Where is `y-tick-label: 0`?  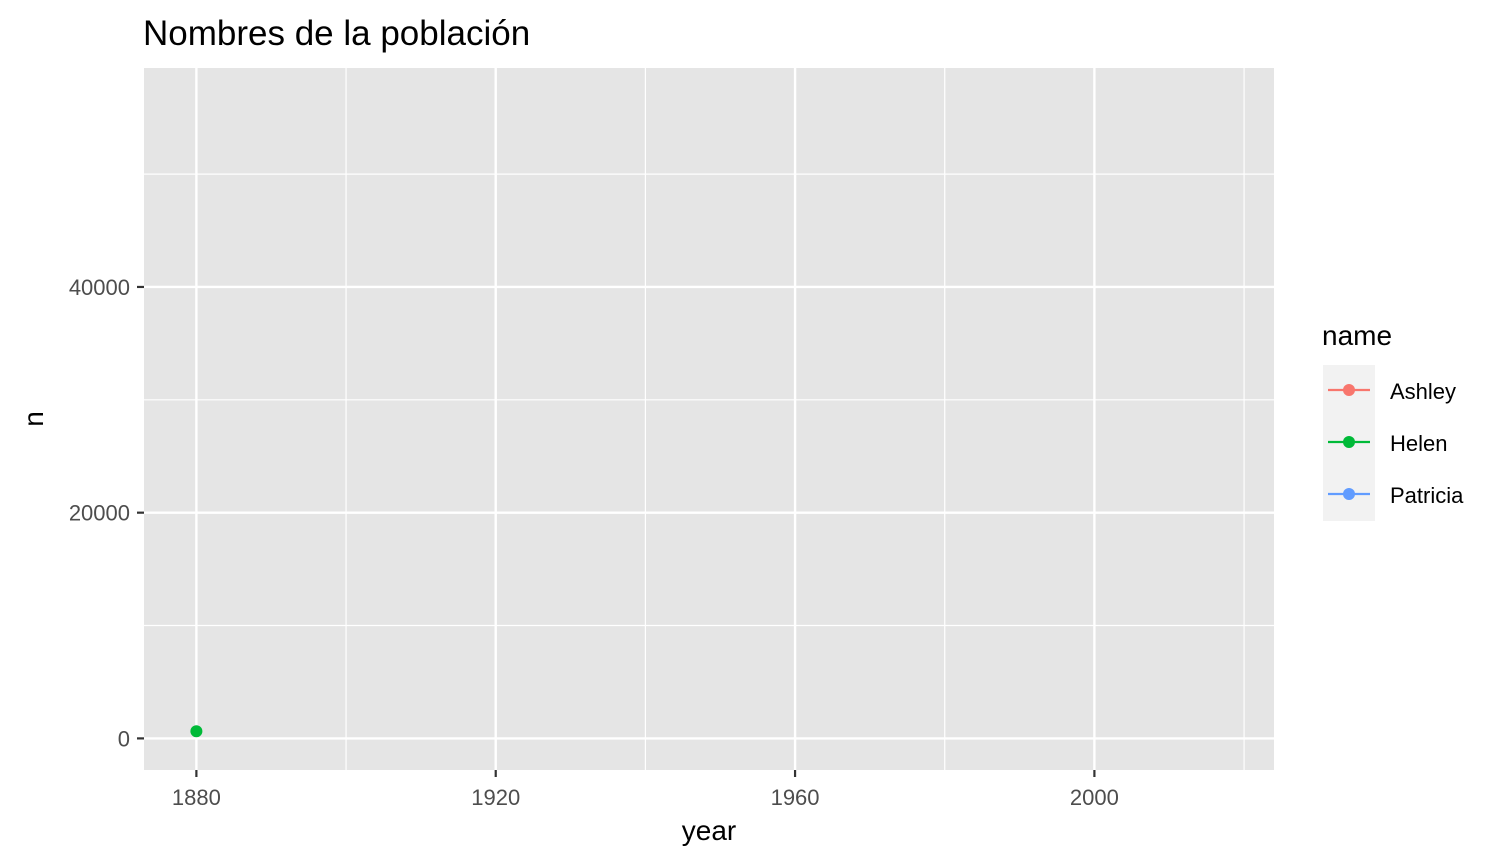 y-tick-label: 0 is located at coordinates (124, 738).